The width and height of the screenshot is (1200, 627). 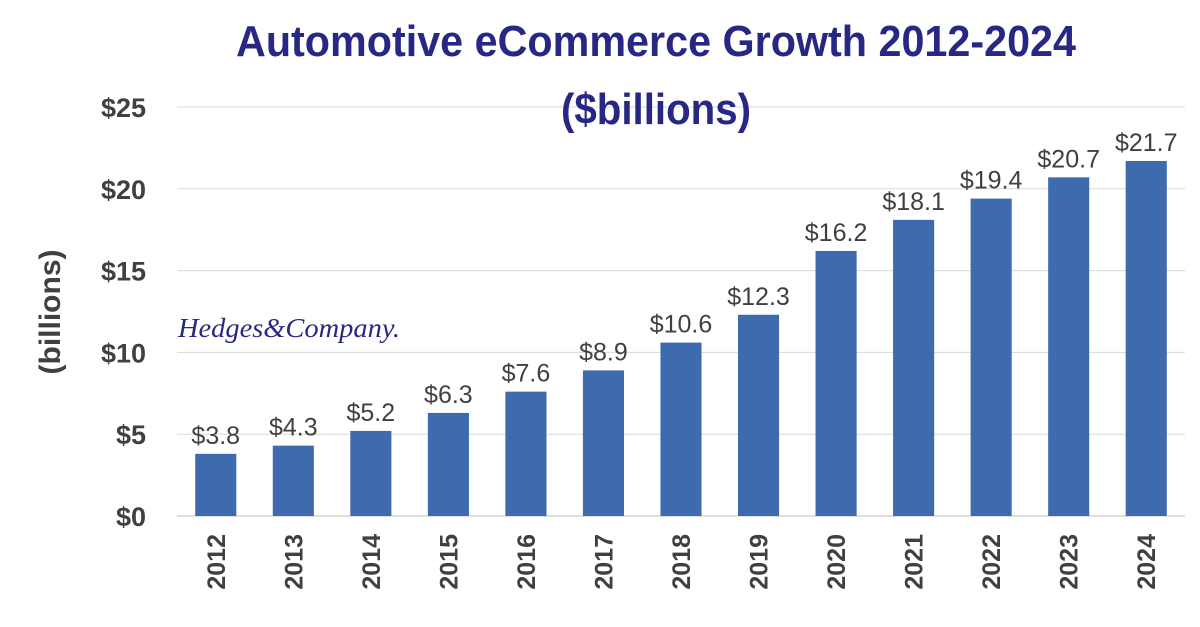 What do you see at coordinates (837, 562) in the screenshot?
I see `x-tick-label: 2020` at bounding box center [837, 562].